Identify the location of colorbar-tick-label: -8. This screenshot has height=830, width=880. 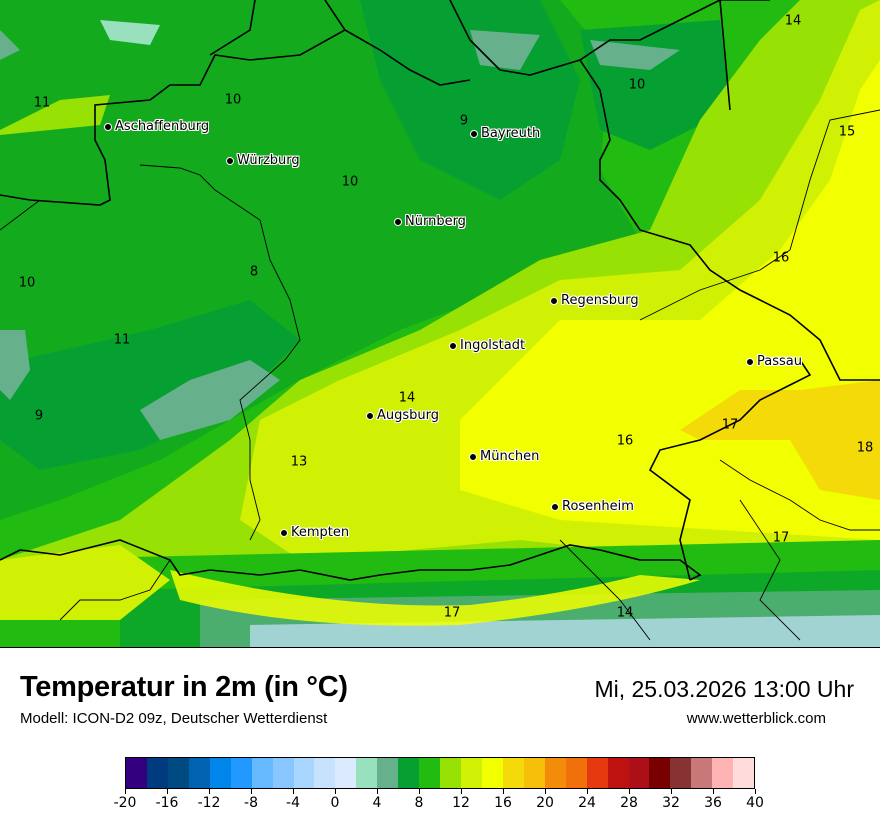
(251, 803).